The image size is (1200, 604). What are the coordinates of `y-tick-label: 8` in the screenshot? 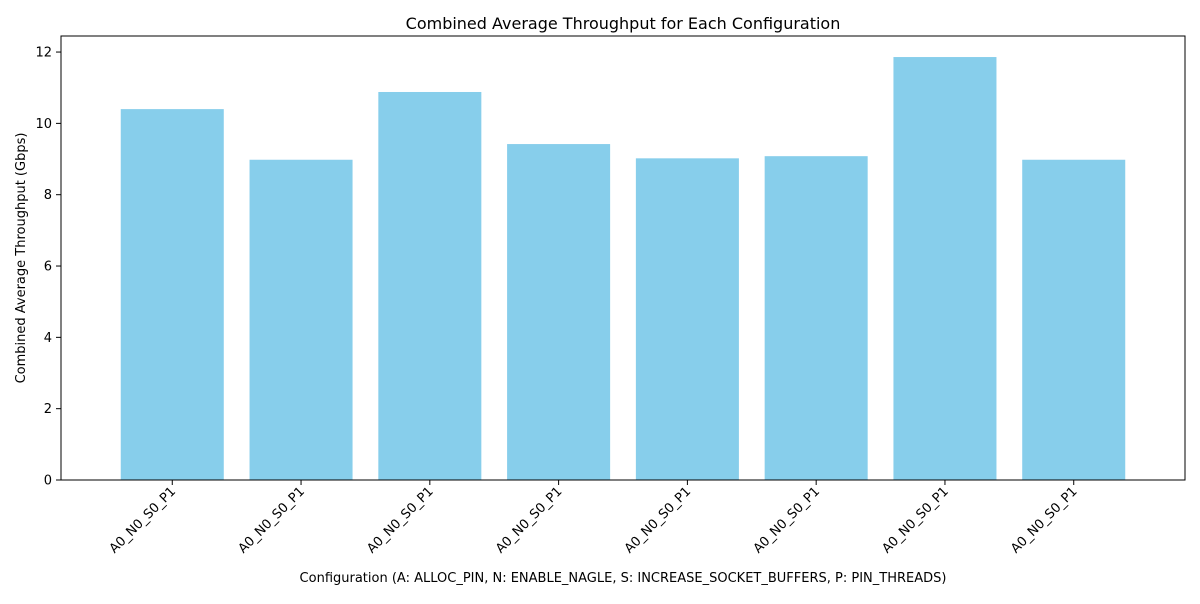 It's located at (48, 195).